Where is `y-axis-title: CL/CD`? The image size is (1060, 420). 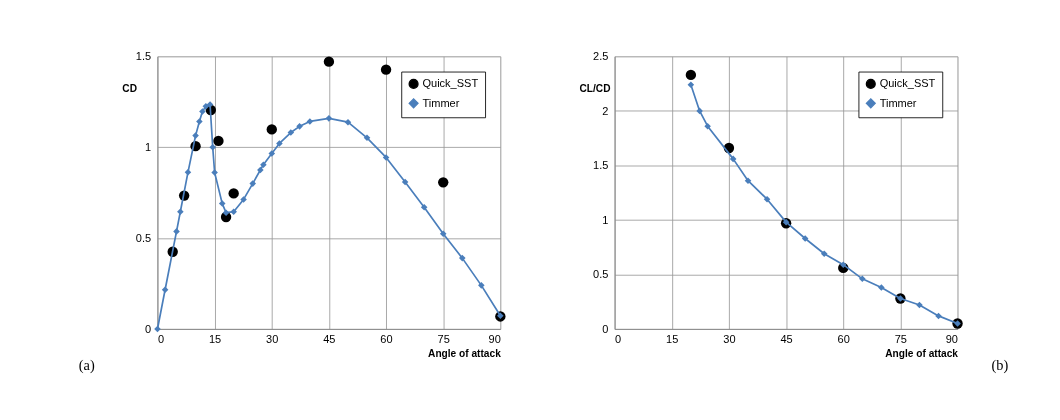
y-axis-title: CL/CD is located at coordinates (595, 89).